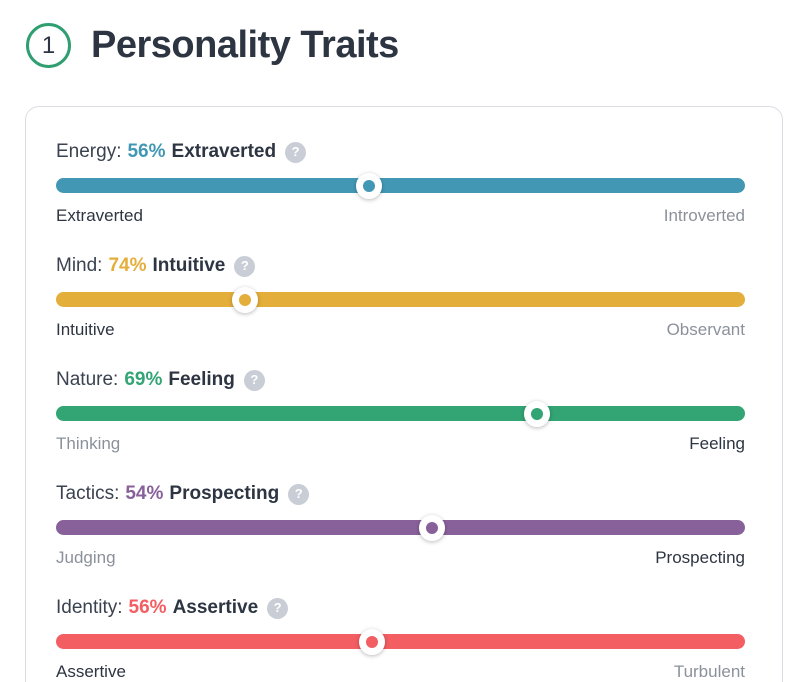 This screenshot has height=682, width=800. What do you see at coordinates (717, 443) in the screenshot?
I see `right-pole-label: Feeling` at bounding box center [717, 443].